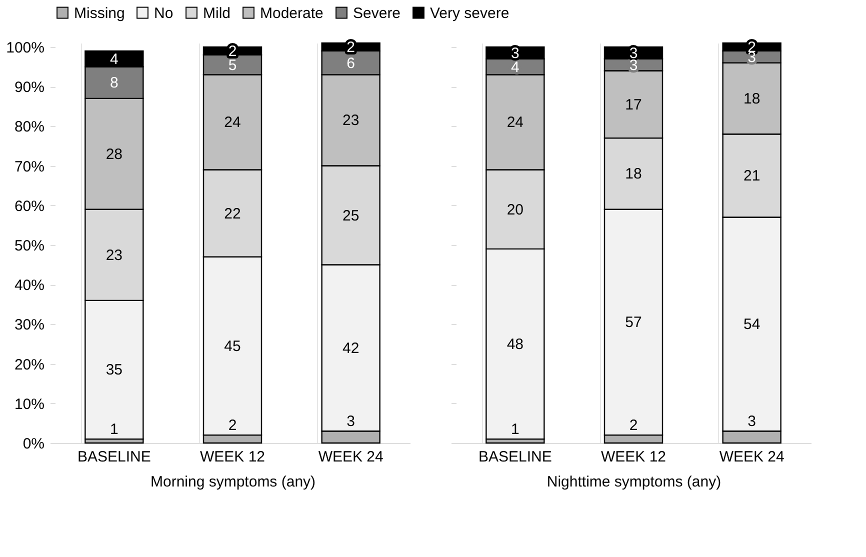  Describe the element at coordinates (114, 59) in the screenshot. I see `data-label: 4` at that location.